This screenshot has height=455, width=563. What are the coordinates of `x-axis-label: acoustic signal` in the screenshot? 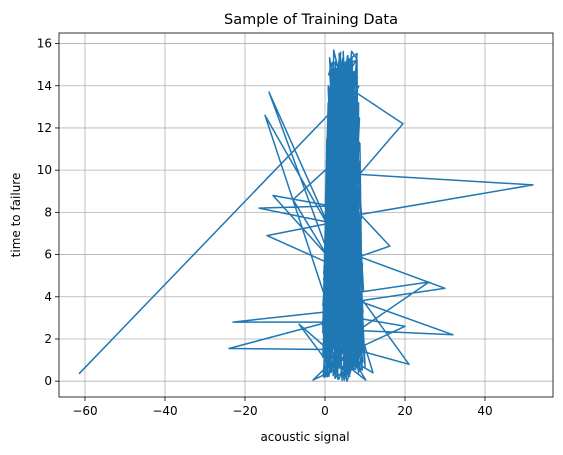 It's located at (304, 437).